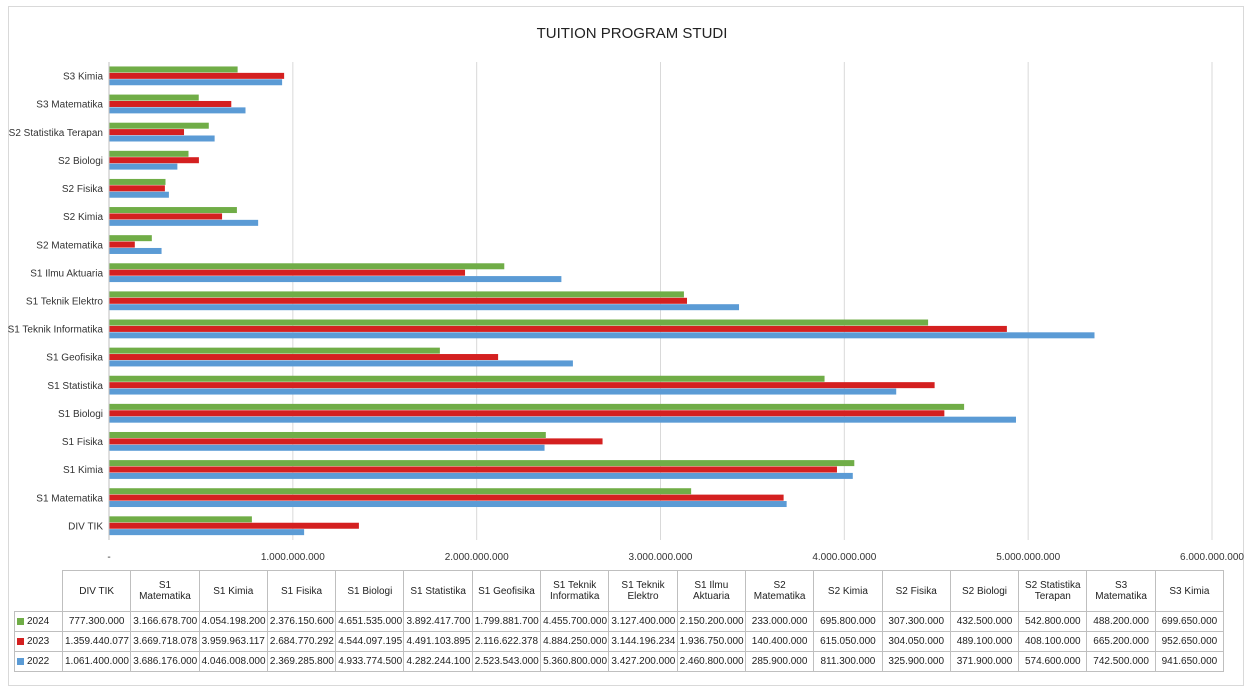 The height and width of the screenshot is (690, 1250). I want to click on table-header-cell: S1 Teknik Elektro, so click(643, 591).